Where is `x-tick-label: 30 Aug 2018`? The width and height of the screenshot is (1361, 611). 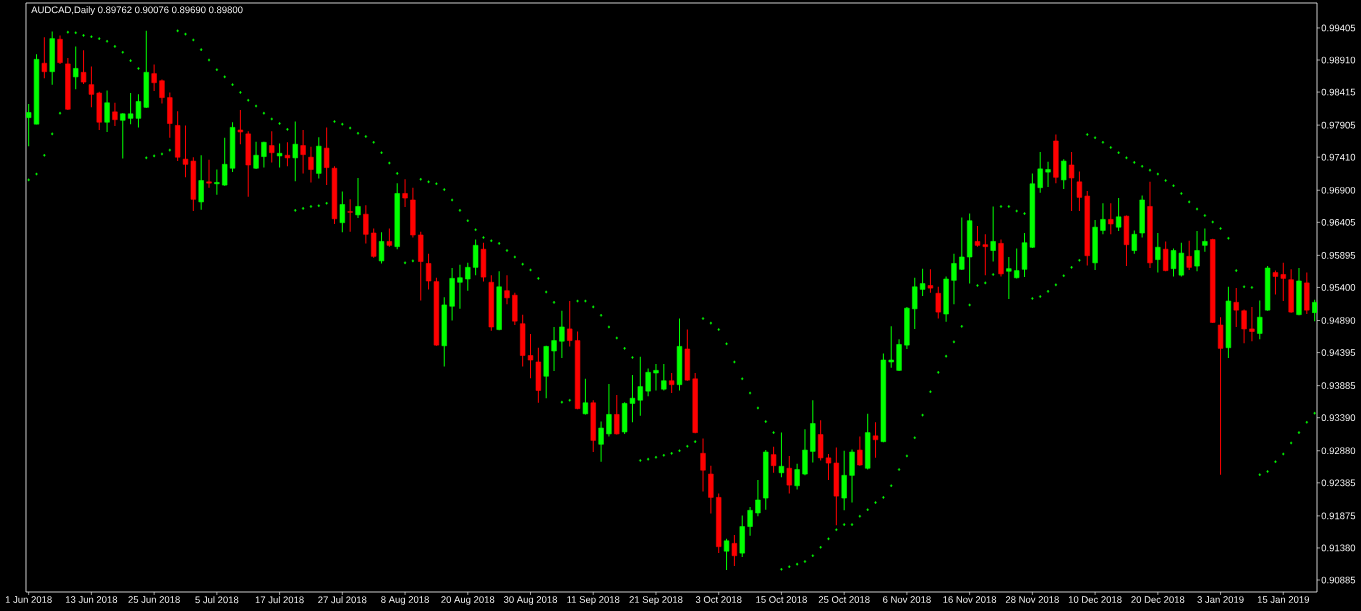
x-tick-label: 30 Aug 2018 is located at coordinates (530, 600).